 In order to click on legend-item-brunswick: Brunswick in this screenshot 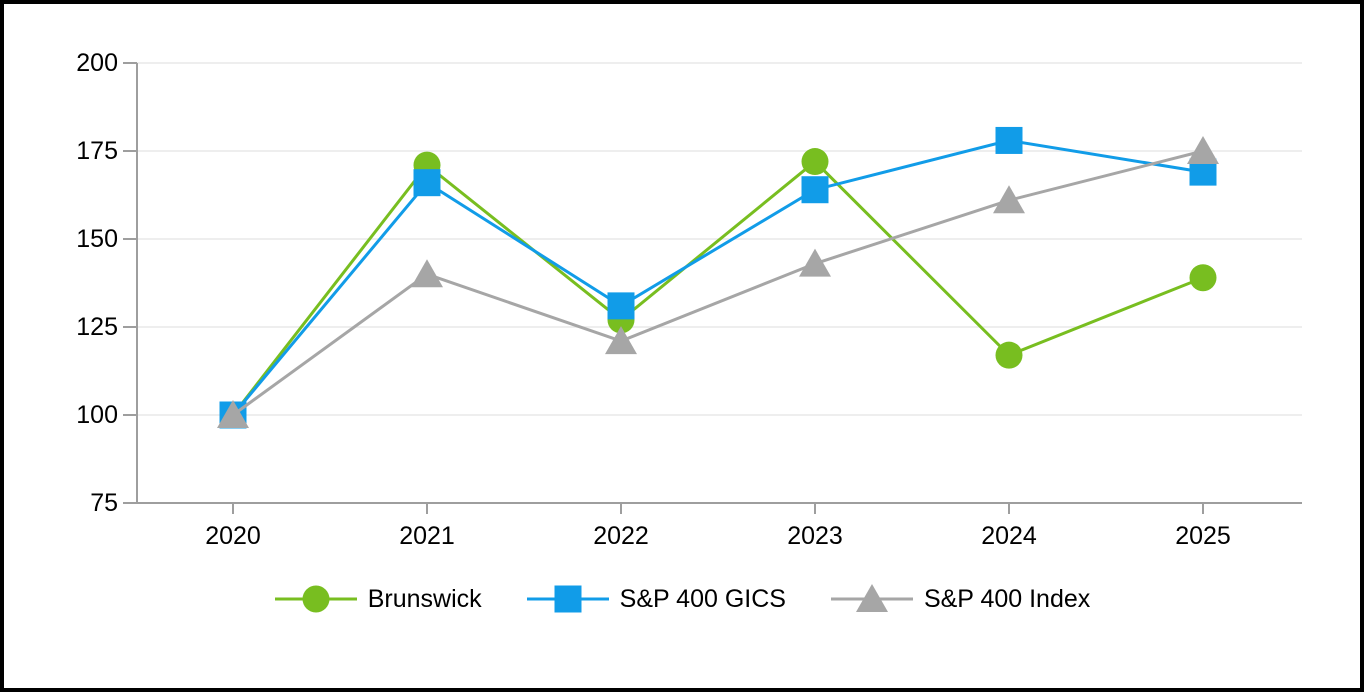, I will do `click(378, 599)`.